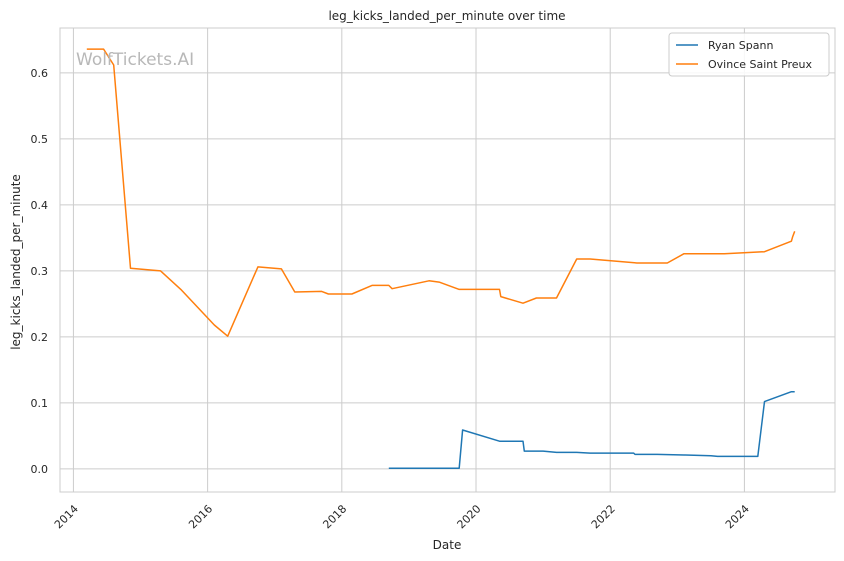 This screenshot has height=561, width=844. I want to click on legend: Ryan Spann Ovince Saint Preux, so click(749, 54).